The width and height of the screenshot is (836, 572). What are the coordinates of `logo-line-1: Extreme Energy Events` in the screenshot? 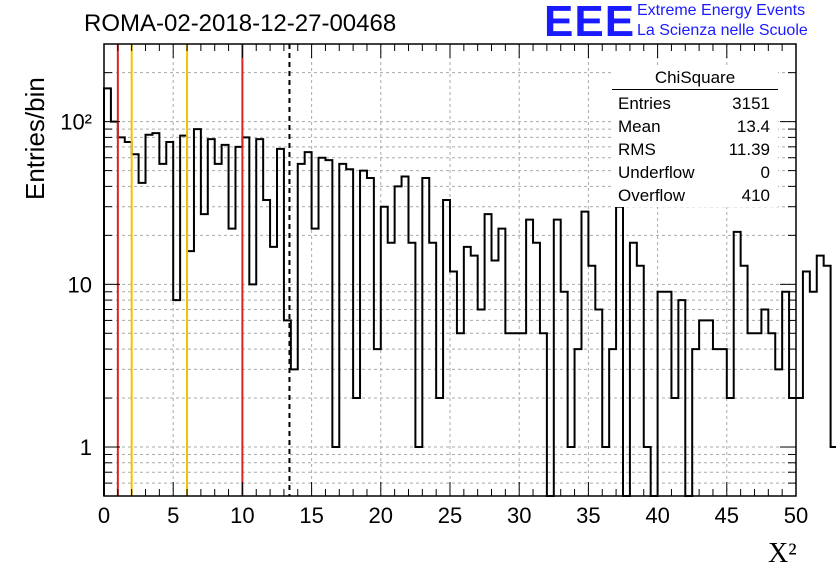 It's located at (721, 10).